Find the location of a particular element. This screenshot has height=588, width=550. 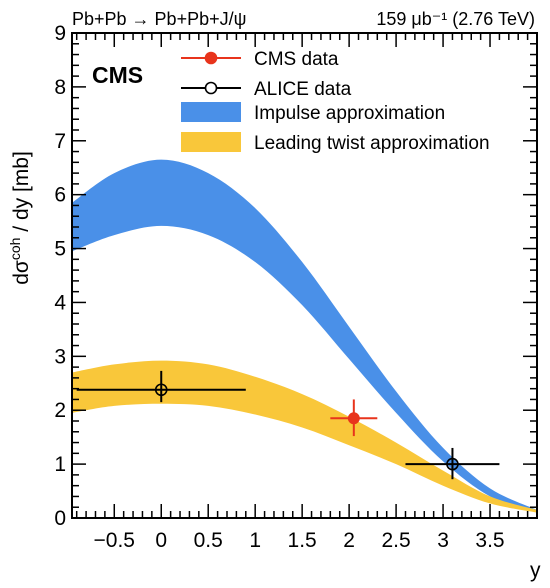

x-tick-label: 2.5 is located at coordinates (395, 540).